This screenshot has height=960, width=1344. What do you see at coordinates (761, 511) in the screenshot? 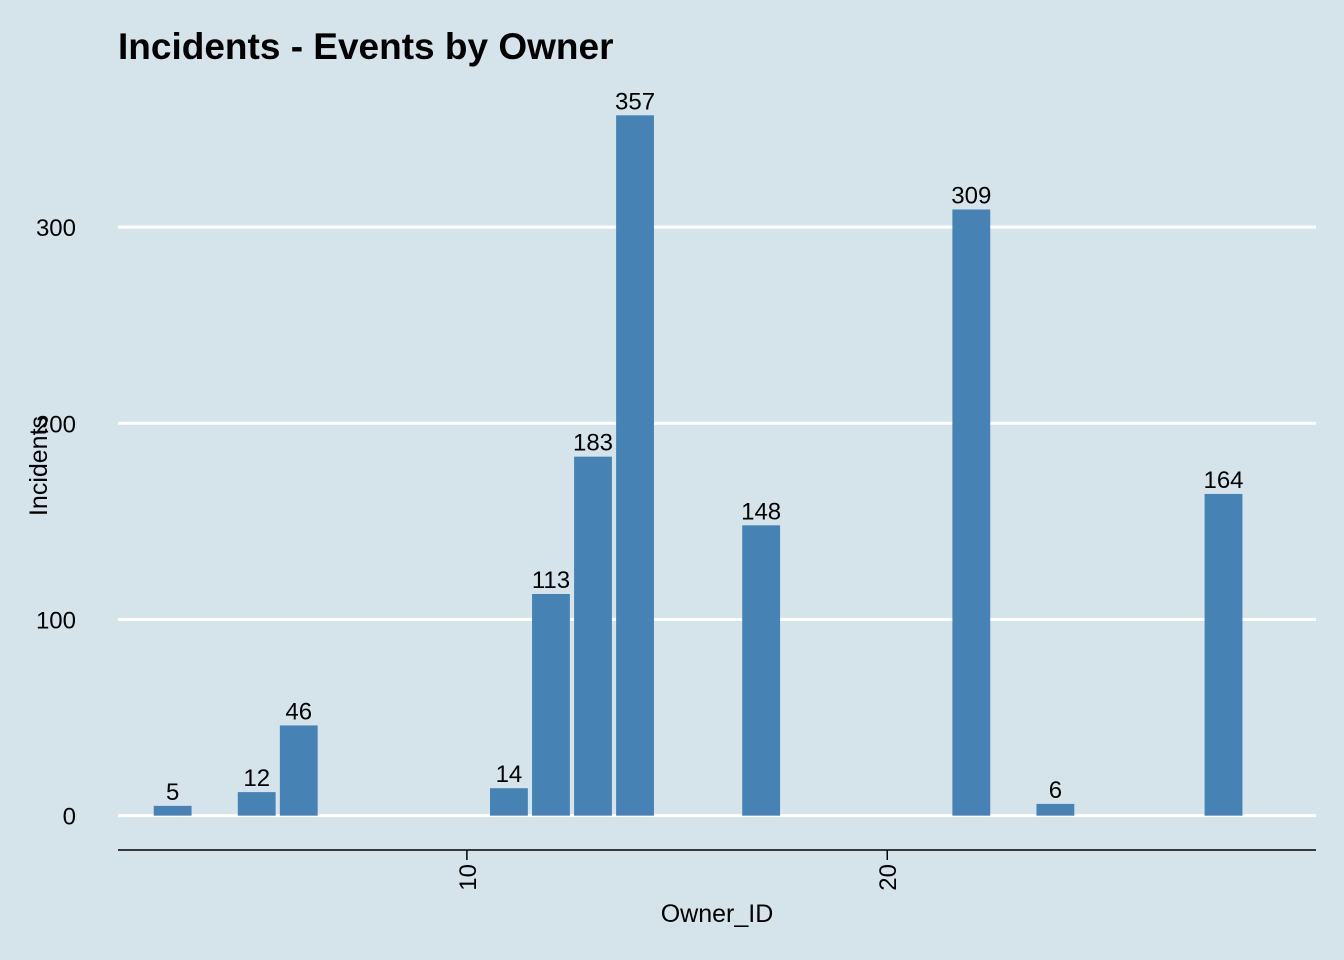
I see `bar-value-label: 148` at bounding box center [761, 511].